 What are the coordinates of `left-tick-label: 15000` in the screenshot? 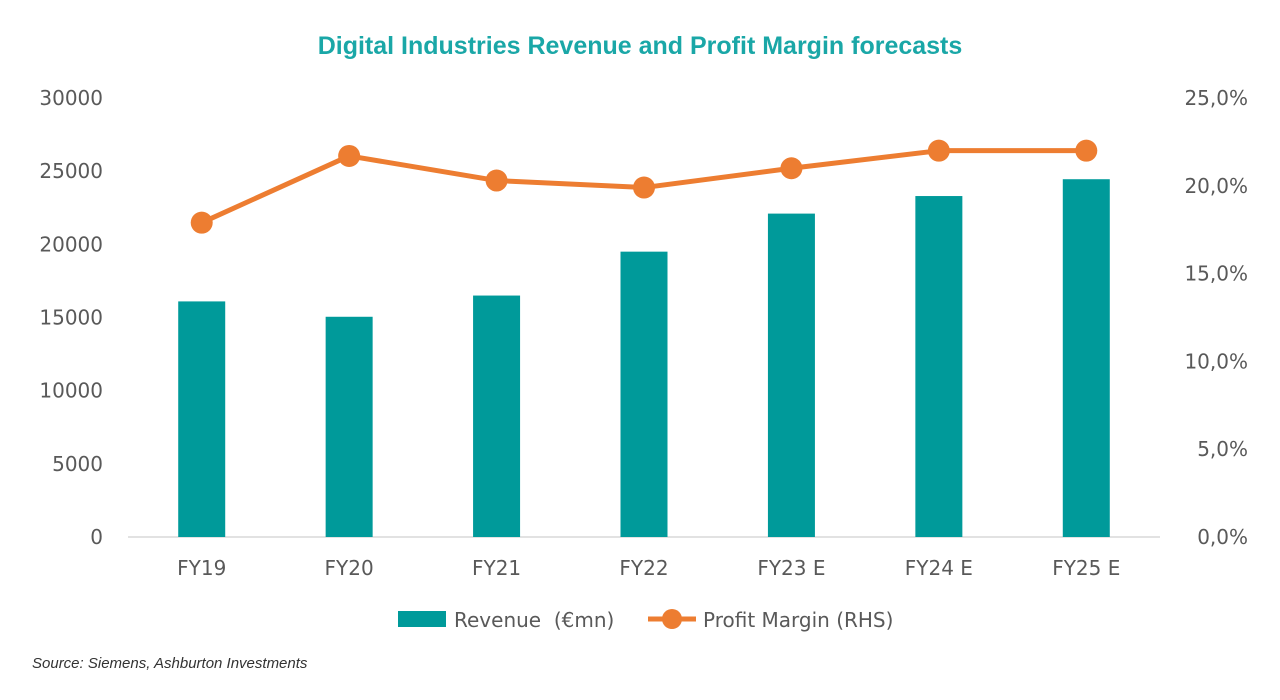 It's located at (71, 318).